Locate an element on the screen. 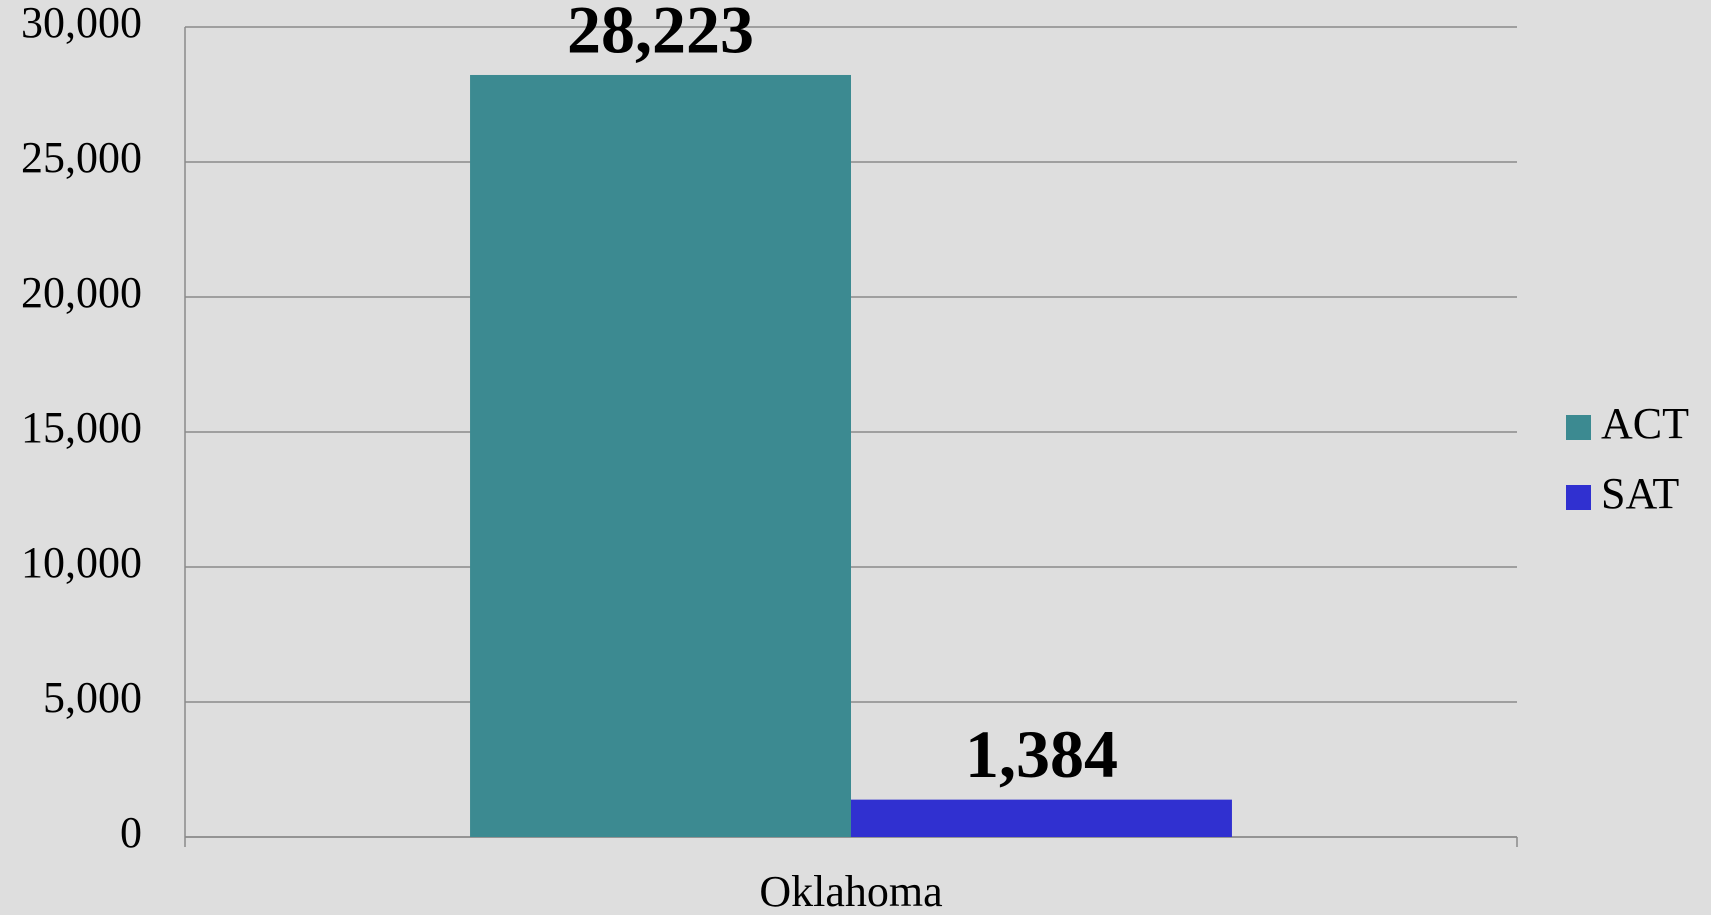  y-tick-label: 0 is located at coordinates (131, 832).